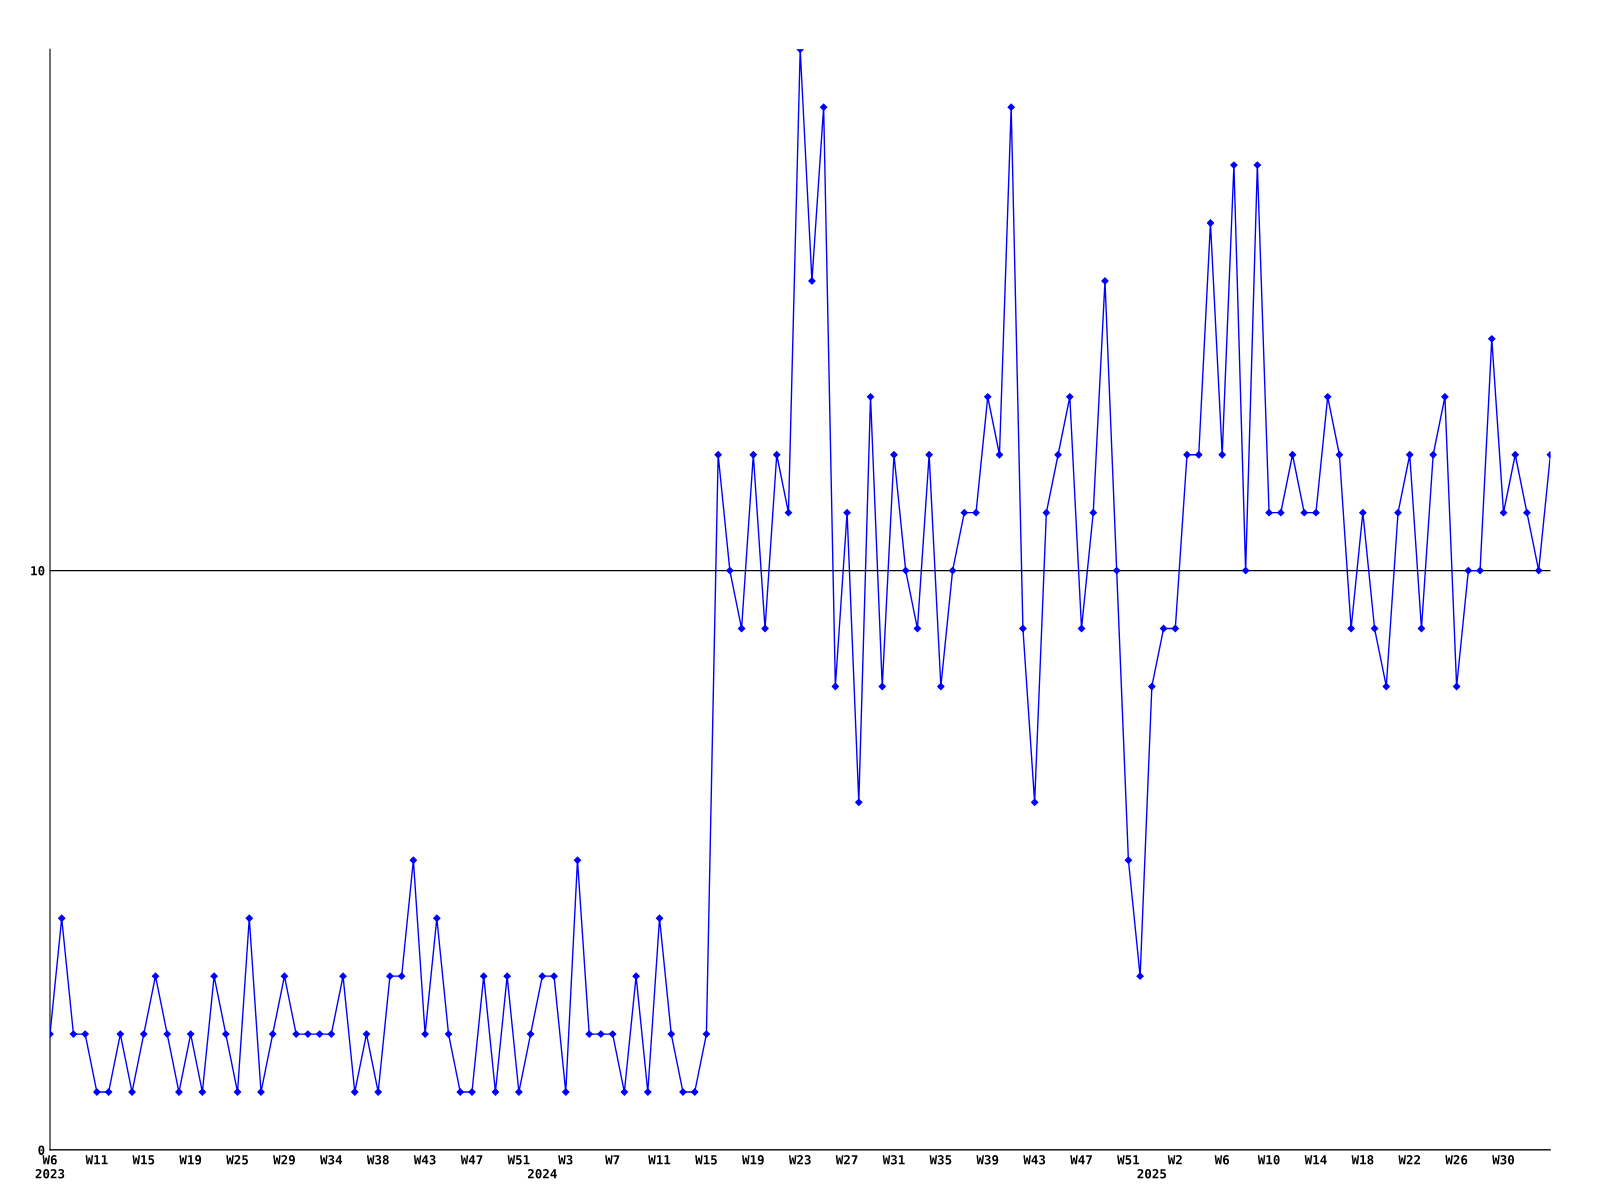  I want to click on x-tick-label: W2, so click(1174, 1160).